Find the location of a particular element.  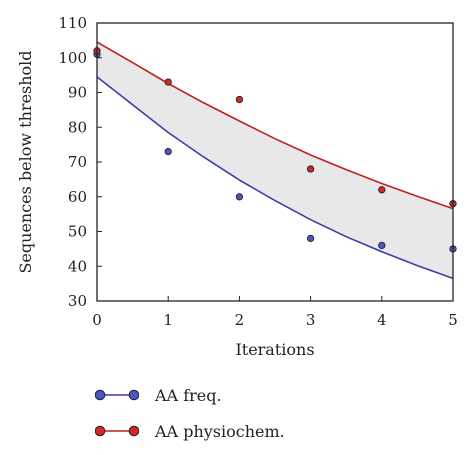

x-tick-label: 4 is located at coordinates (382, 320).